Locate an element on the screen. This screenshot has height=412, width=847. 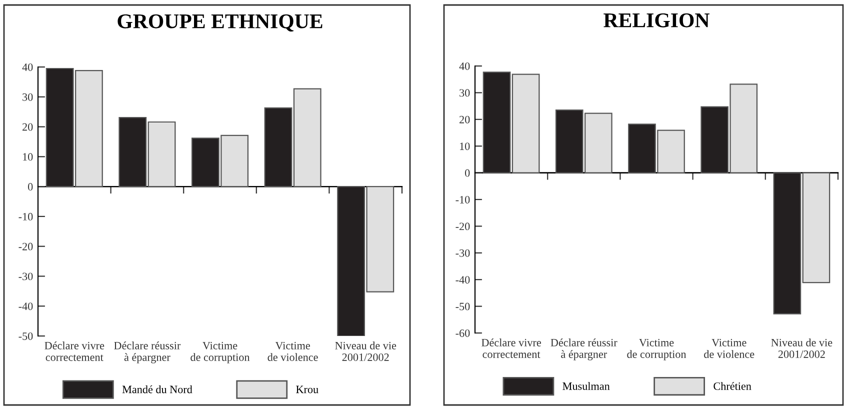
legend-label: Chrétien is located at coordinates (733, 386).